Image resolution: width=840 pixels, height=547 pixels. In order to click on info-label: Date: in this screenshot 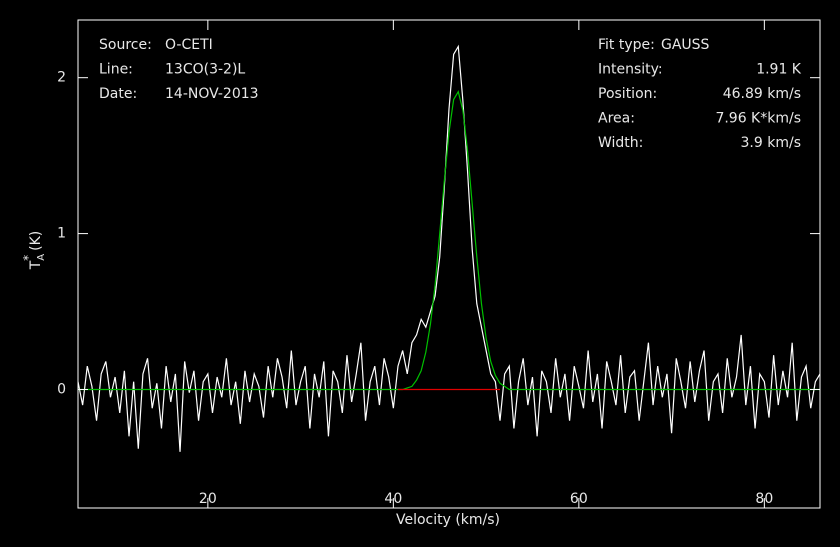, I will do `click(118, 94)`.